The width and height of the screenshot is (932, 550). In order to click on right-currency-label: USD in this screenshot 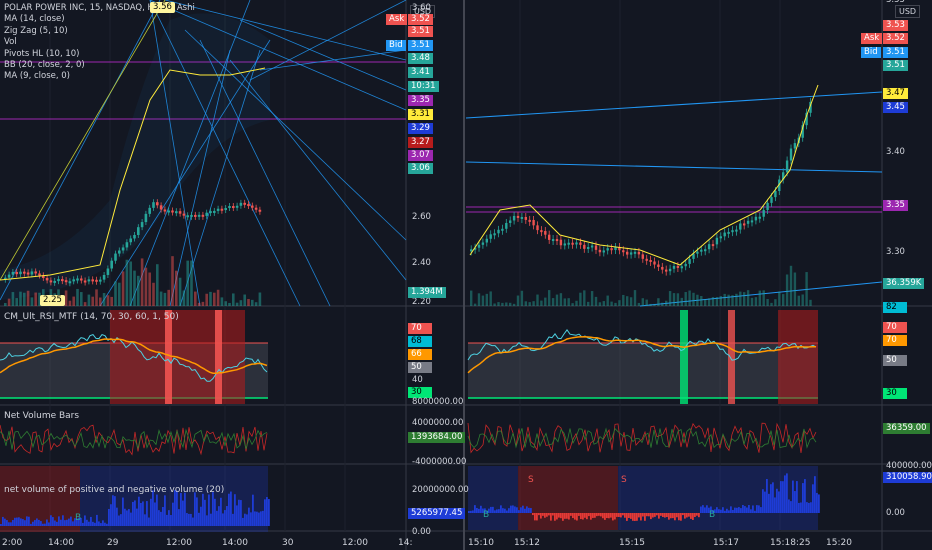, I will do `click(908, 11)`.